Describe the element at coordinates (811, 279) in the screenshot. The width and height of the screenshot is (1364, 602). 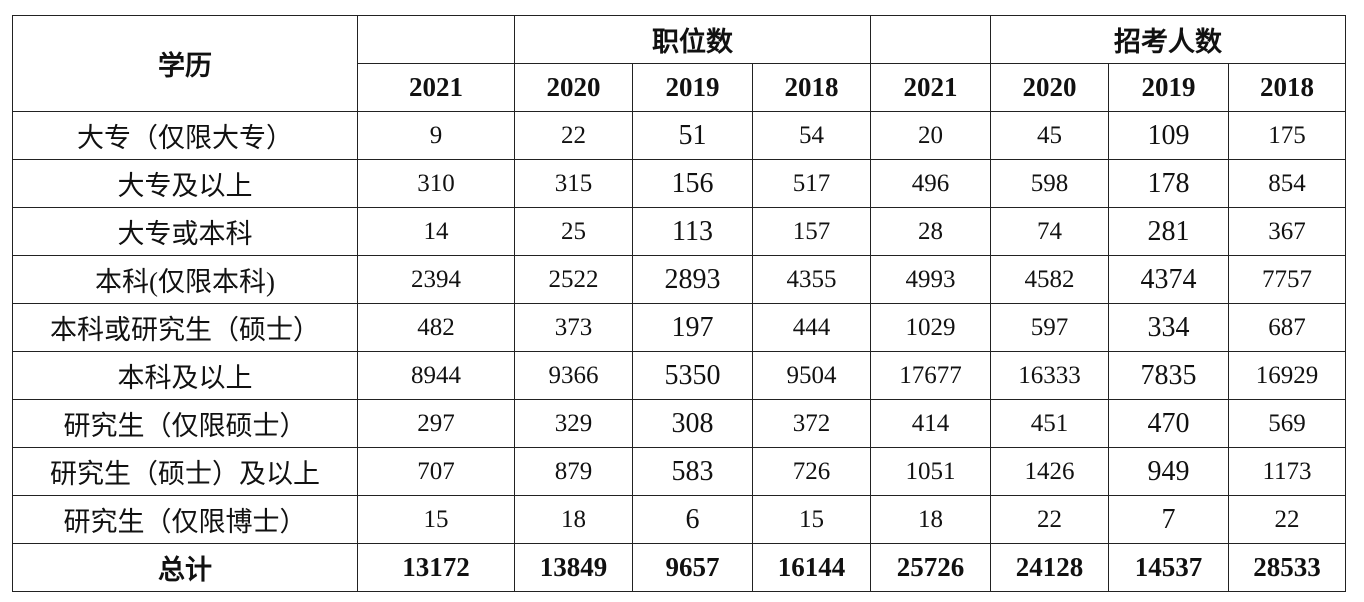
I see `cell: 4355` at that location.